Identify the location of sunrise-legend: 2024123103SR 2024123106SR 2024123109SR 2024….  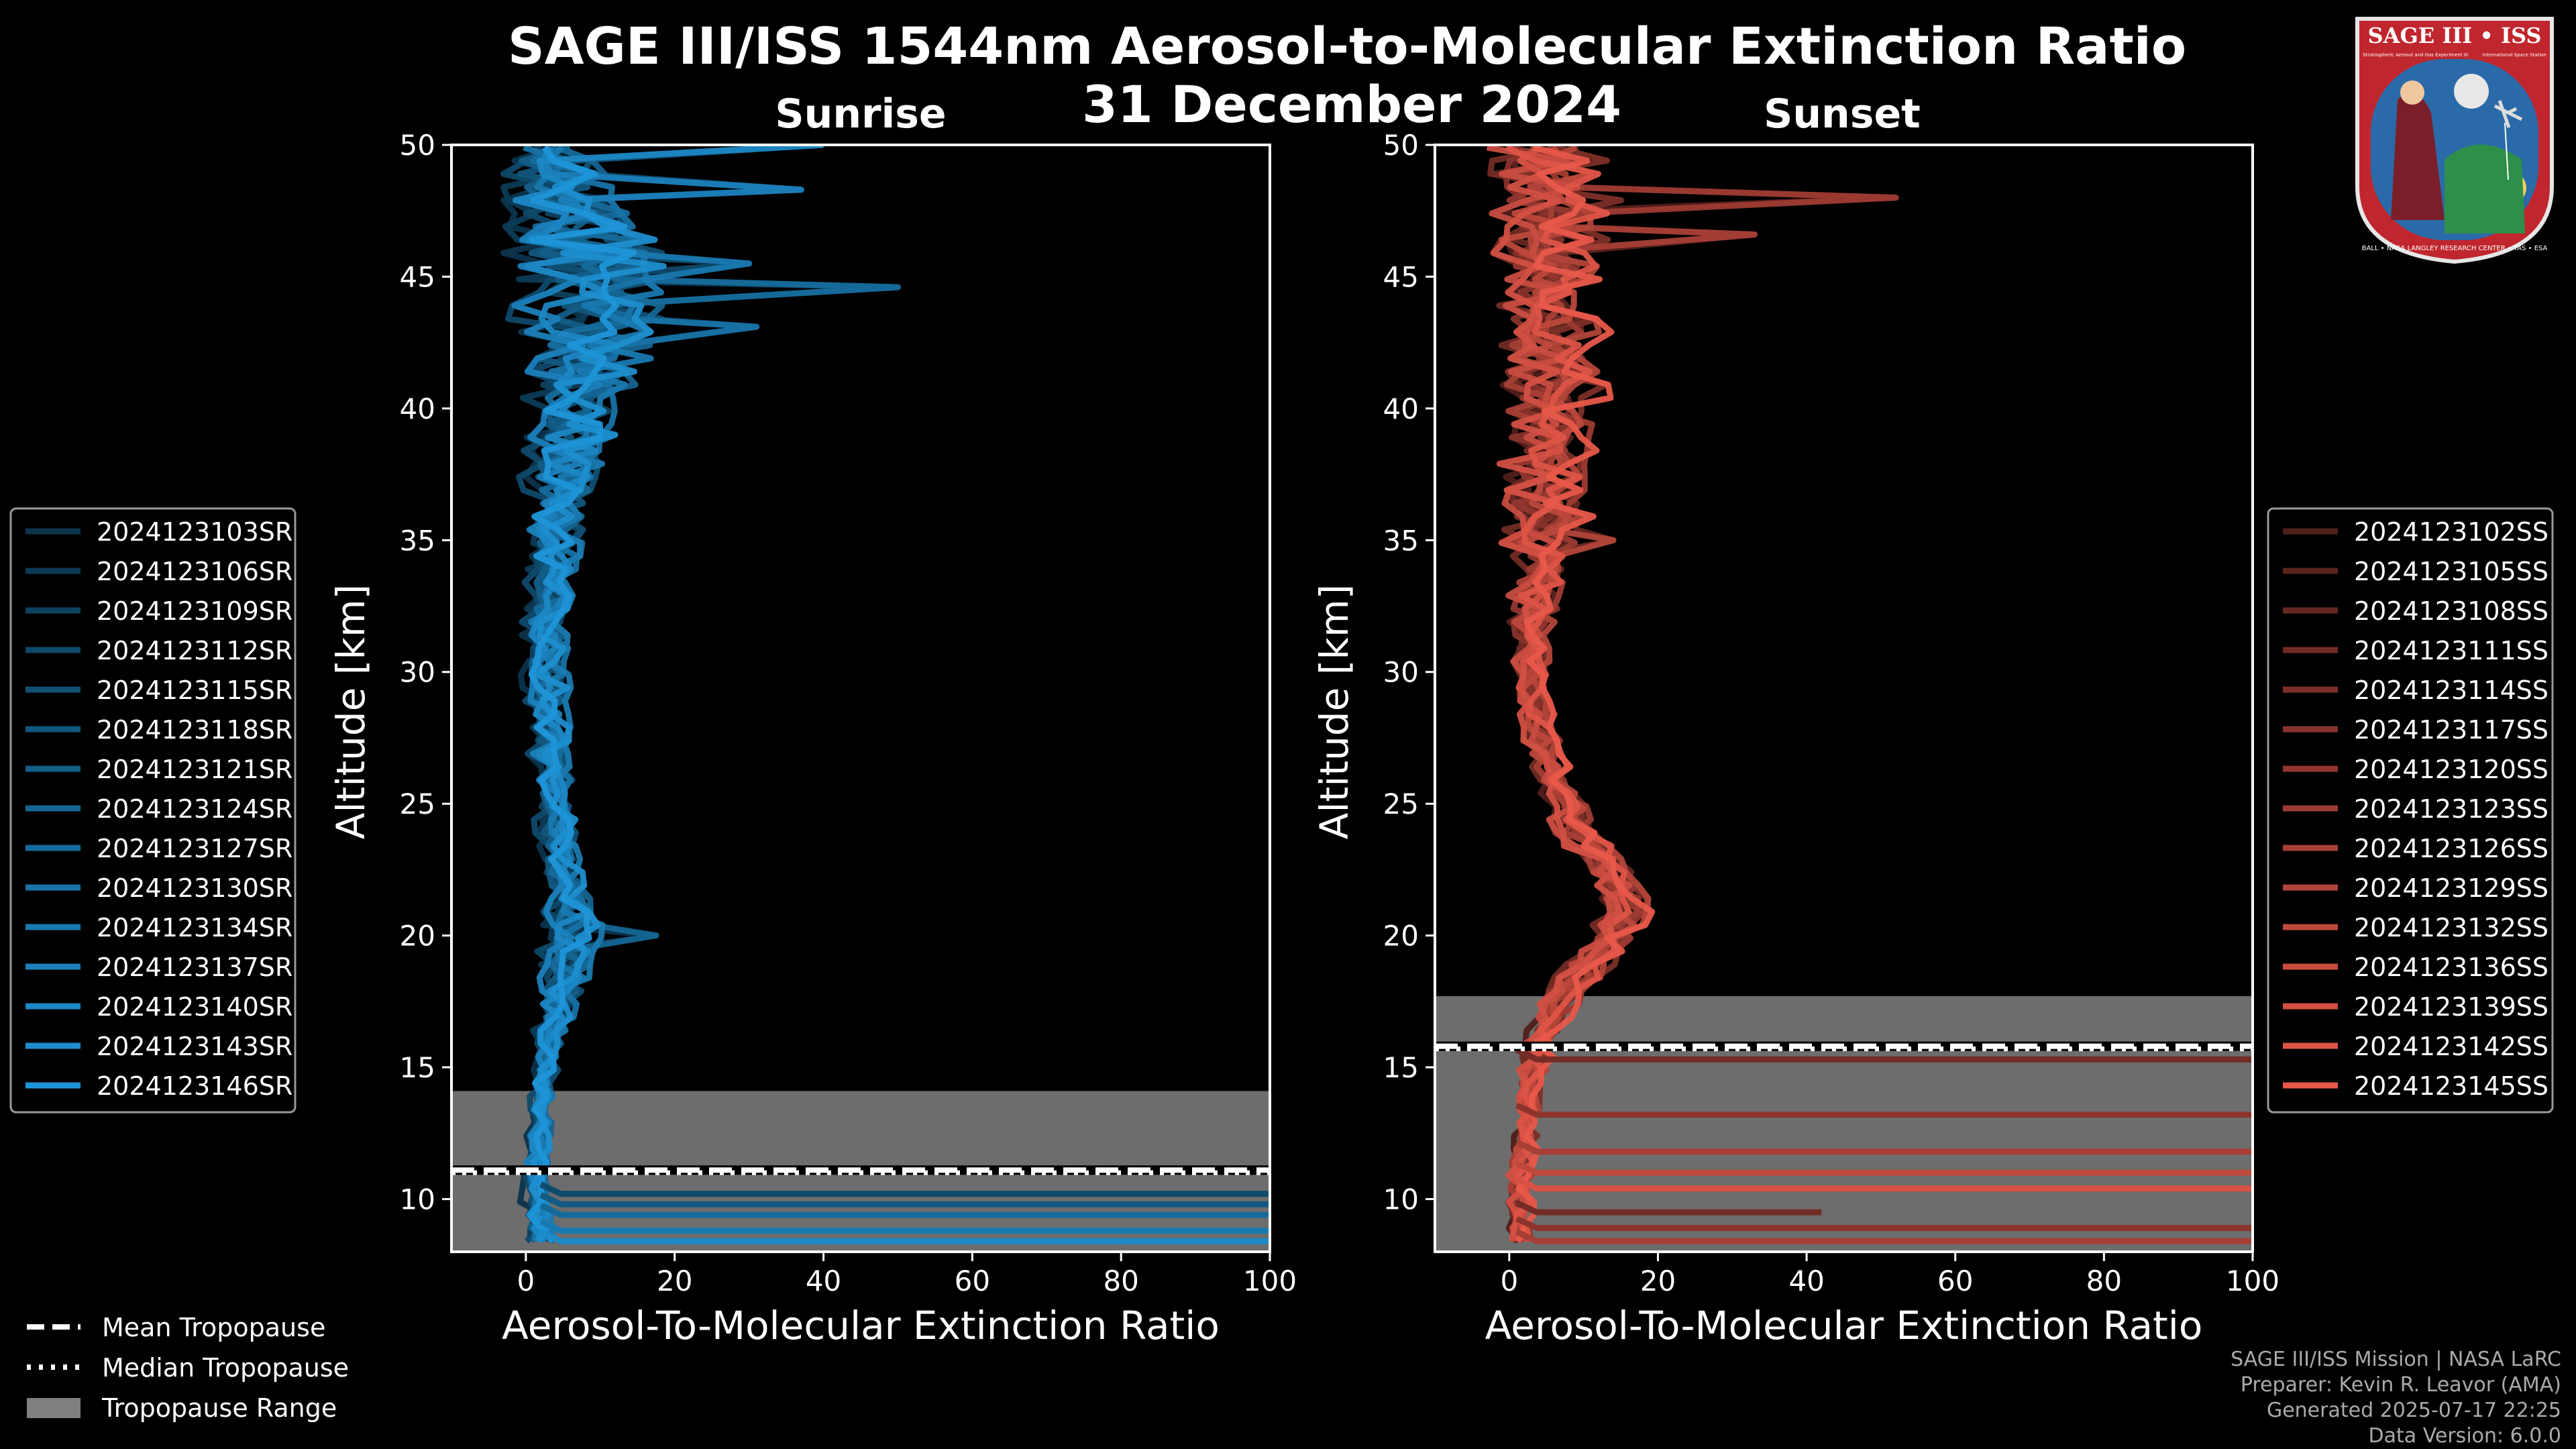
(153, 810).